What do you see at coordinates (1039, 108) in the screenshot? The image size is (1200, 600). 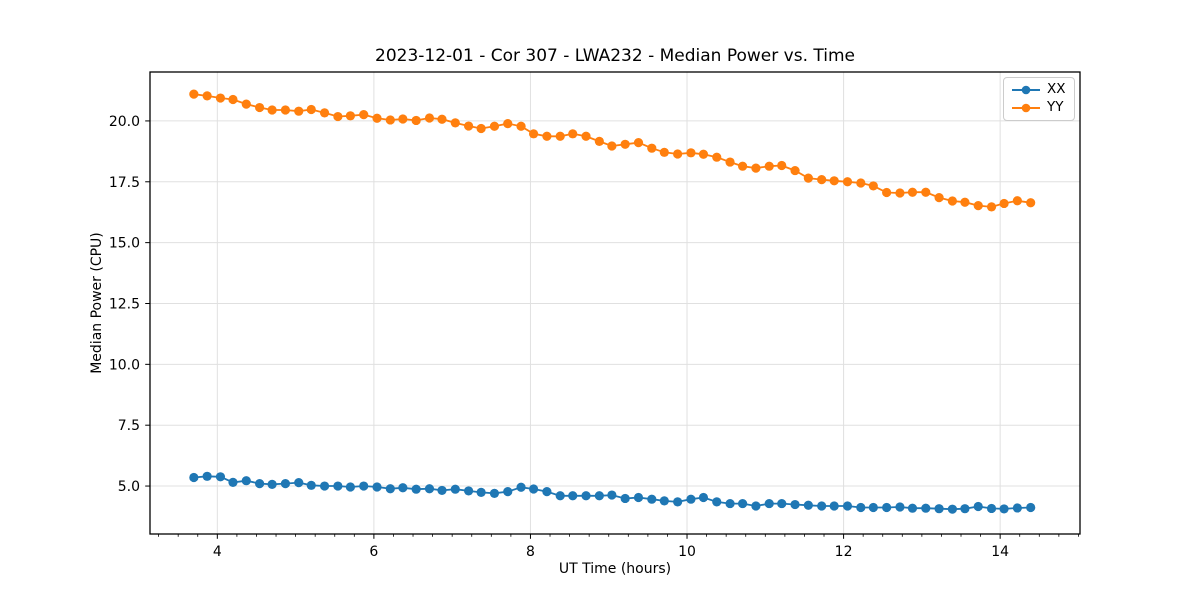 I see `legend-item-yy: YY` at bounding box center [1039, 108].